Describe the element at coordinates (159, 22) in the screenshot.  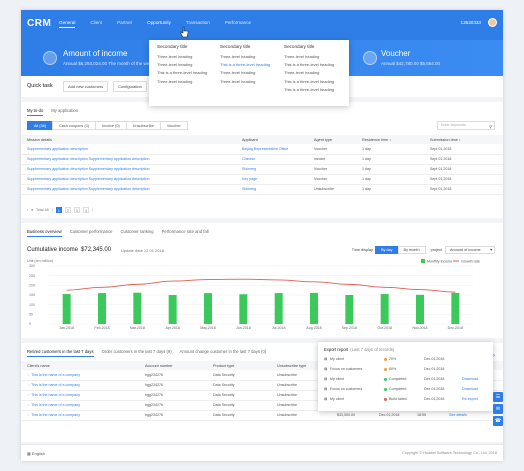
I see `nav-opportunity: Opportunity` at that location.